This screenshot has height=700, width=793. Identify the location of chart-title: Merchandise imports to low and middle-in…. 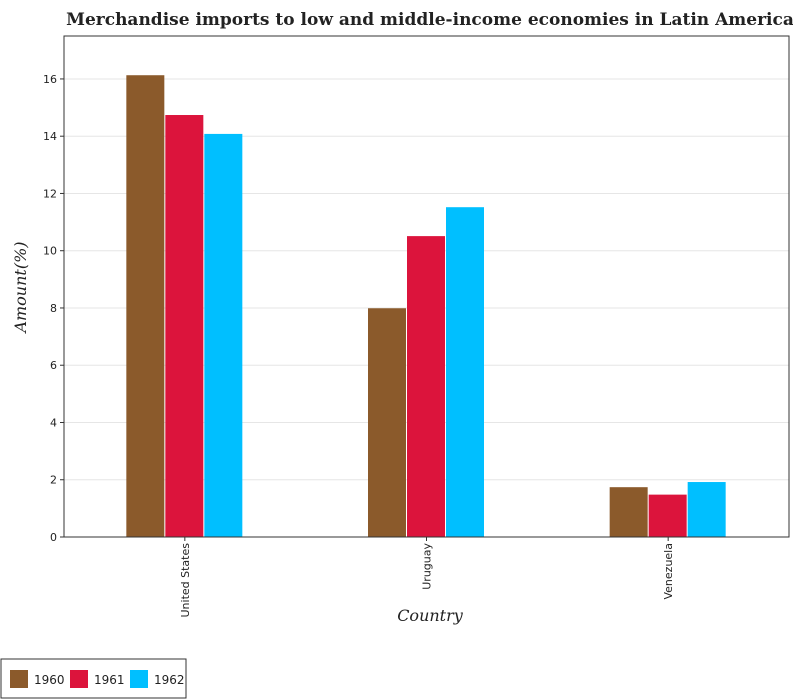
(429, 20).